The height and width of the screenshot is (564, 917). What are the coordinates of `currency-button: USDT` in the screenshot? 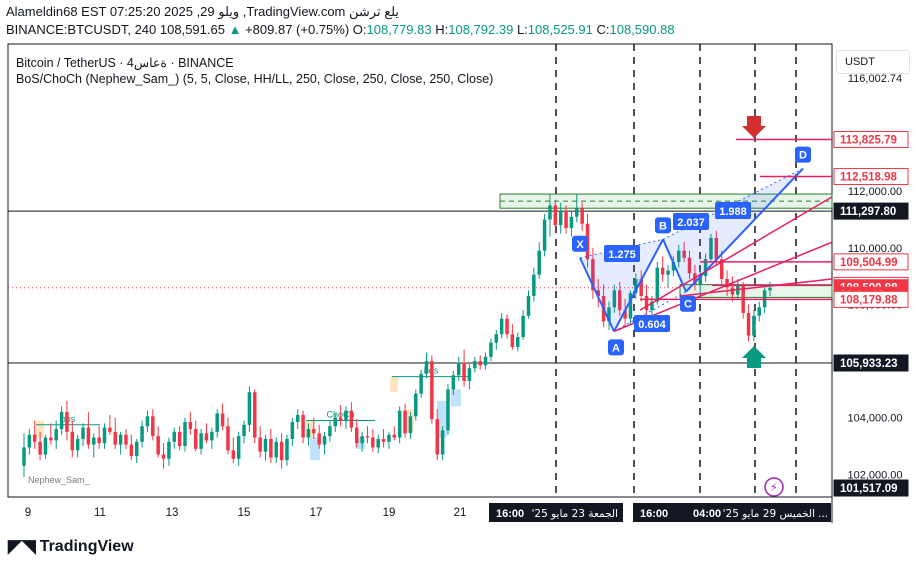 It's located at (873, 62).